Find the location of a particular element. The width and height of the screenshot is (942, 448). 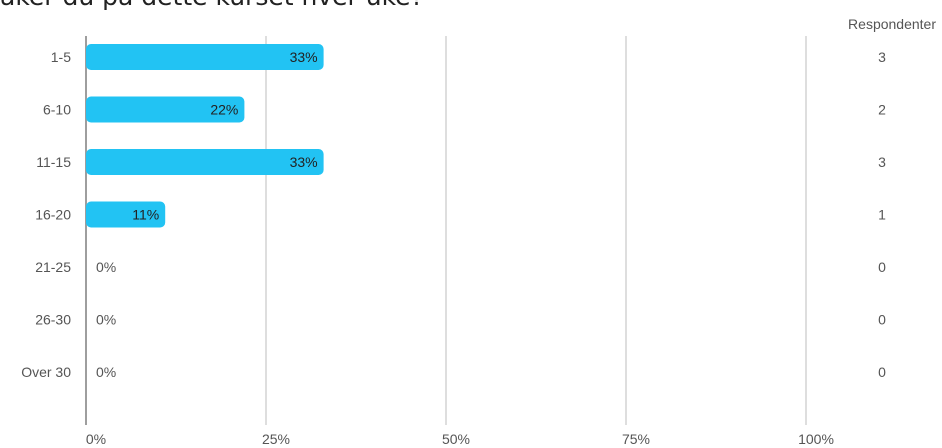

bar-value-label: 22% is located at coordinates (224, 110).